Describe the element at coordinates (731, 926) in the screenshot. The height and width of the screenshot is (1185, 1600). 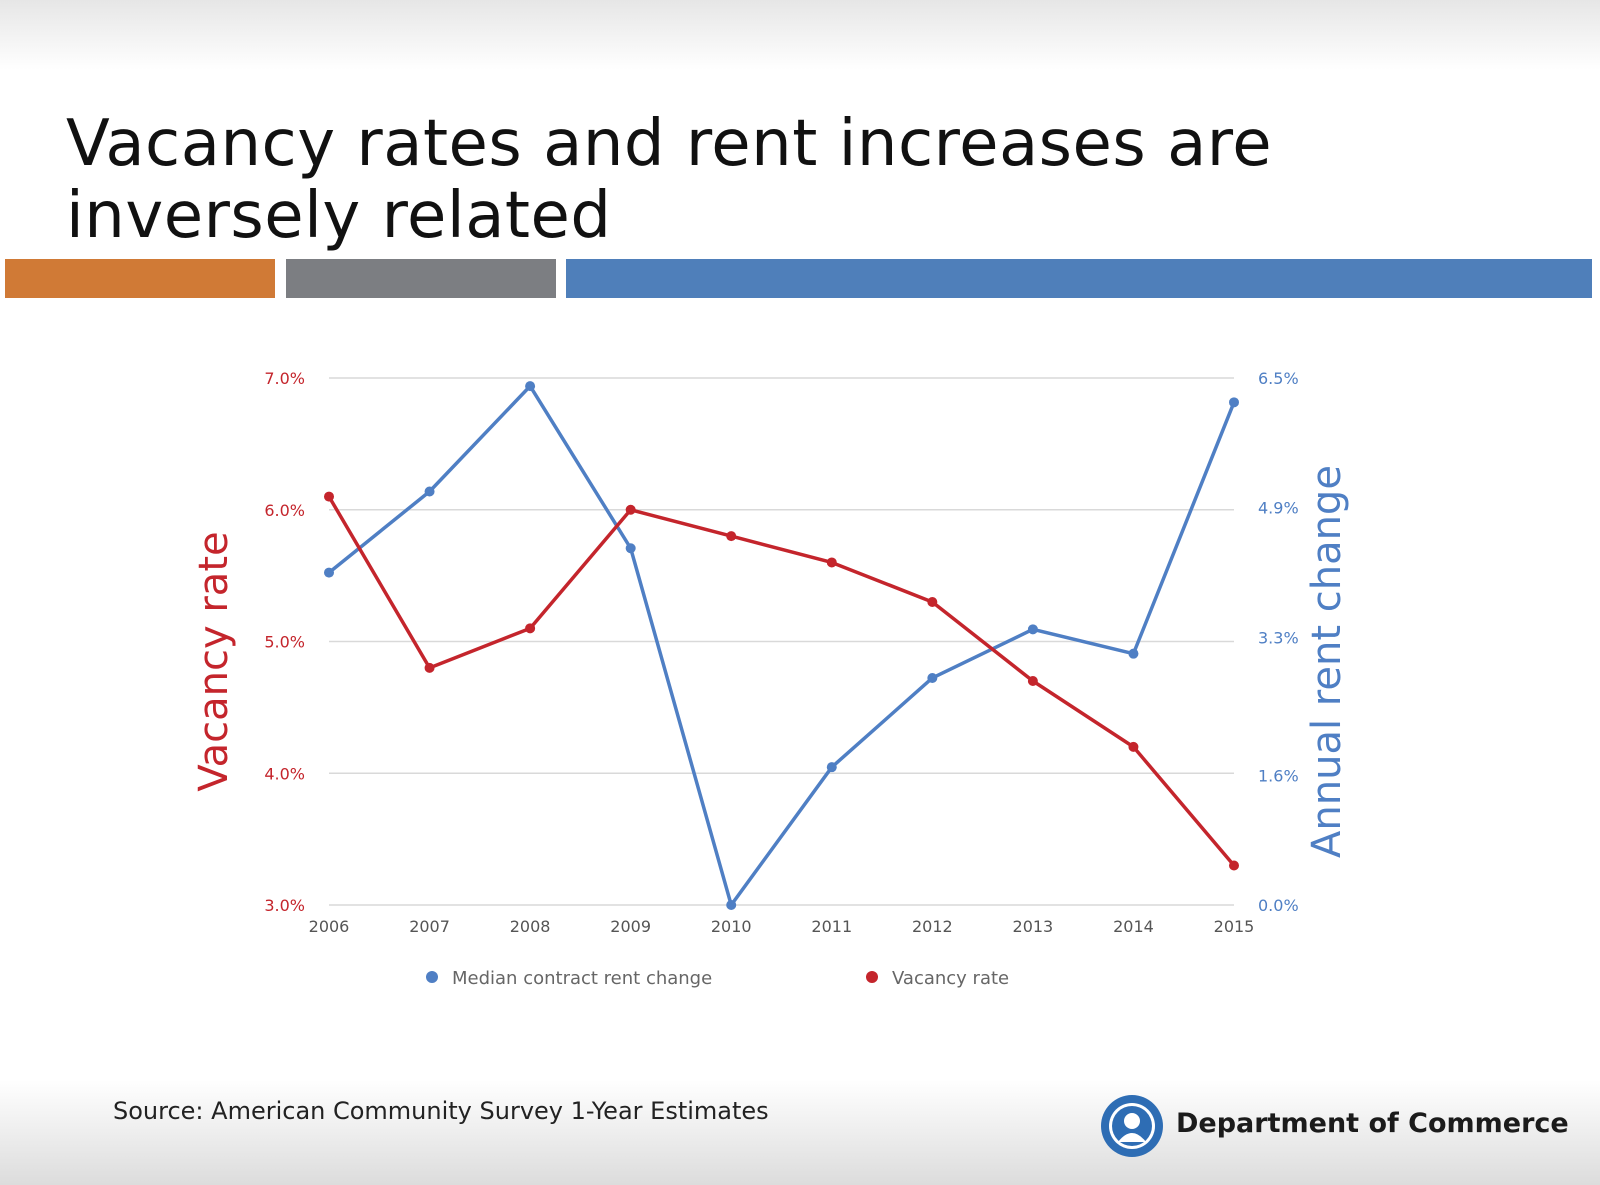
I see `x-tick-label: 2010` at that location.